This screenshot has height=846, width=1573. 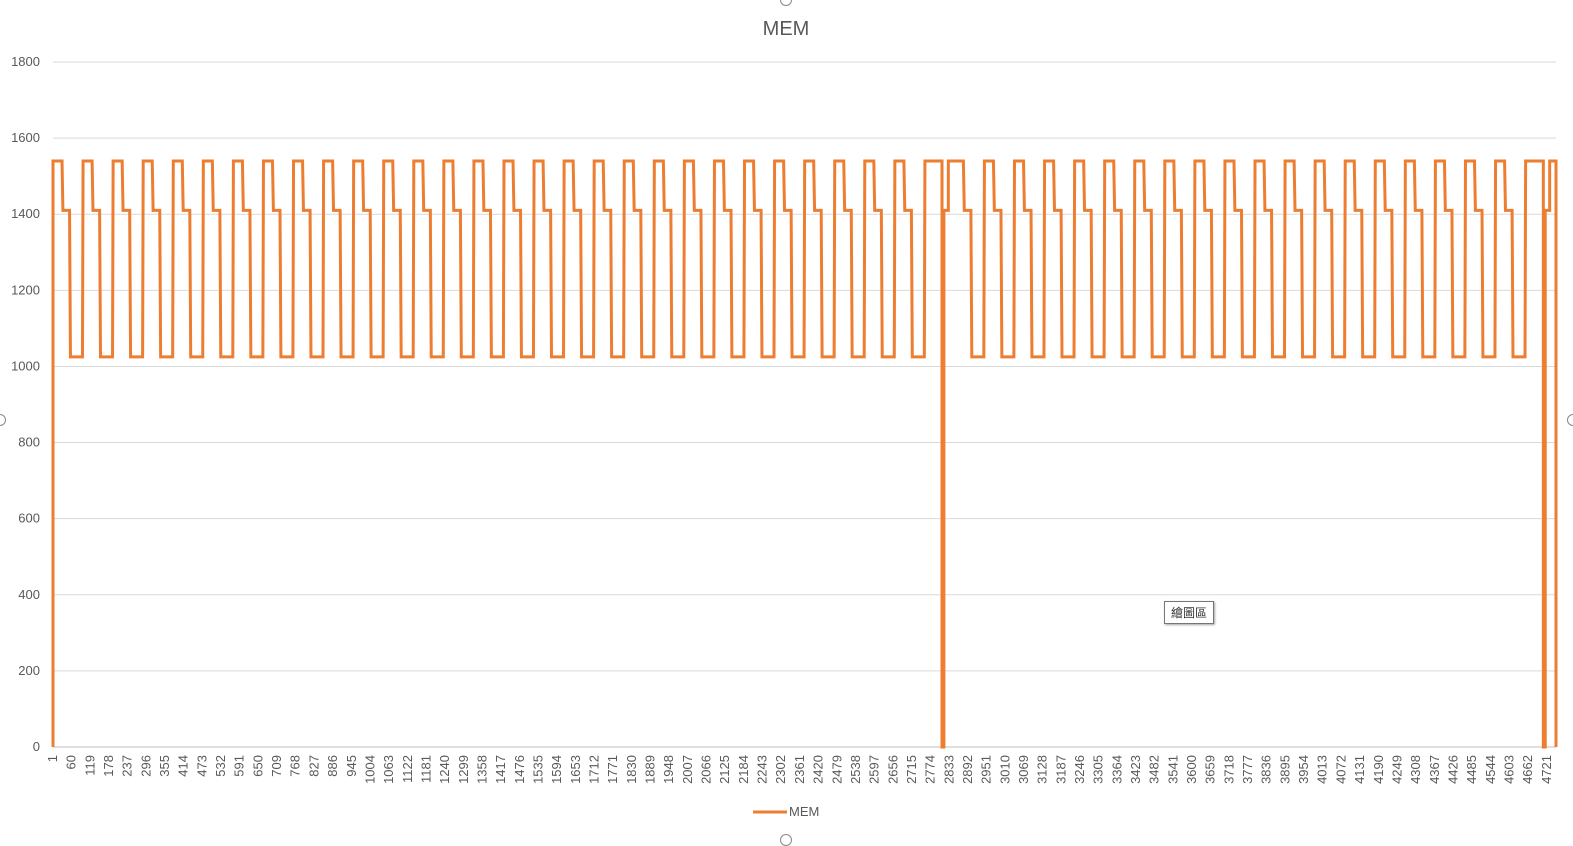 I want to click on x-tick-label: 1122, so click(x=407, y=769).